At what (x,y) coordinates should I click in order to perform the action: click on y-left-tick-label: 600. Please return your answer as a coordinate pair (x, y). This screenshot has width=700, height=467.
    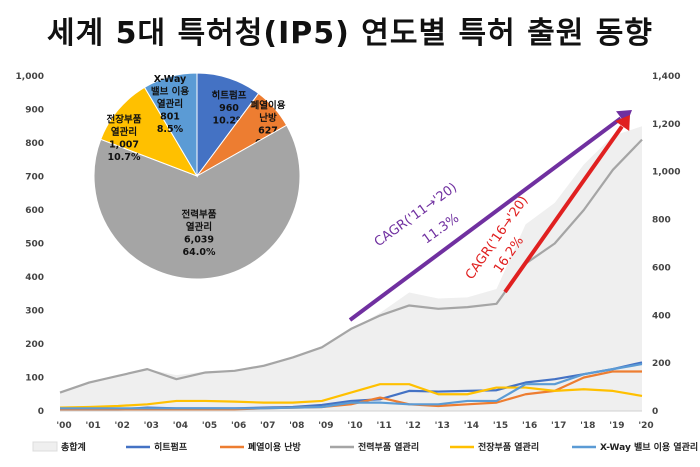
    Looking at the image, I should click on (34, 211).